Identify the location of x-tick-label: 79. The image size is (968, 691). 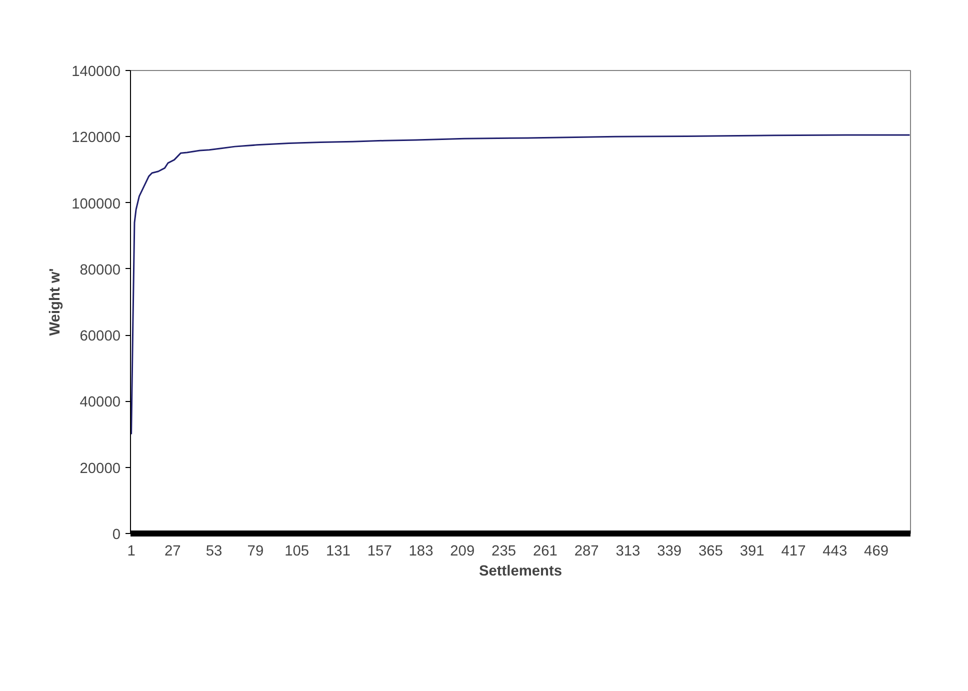
(255, 552).